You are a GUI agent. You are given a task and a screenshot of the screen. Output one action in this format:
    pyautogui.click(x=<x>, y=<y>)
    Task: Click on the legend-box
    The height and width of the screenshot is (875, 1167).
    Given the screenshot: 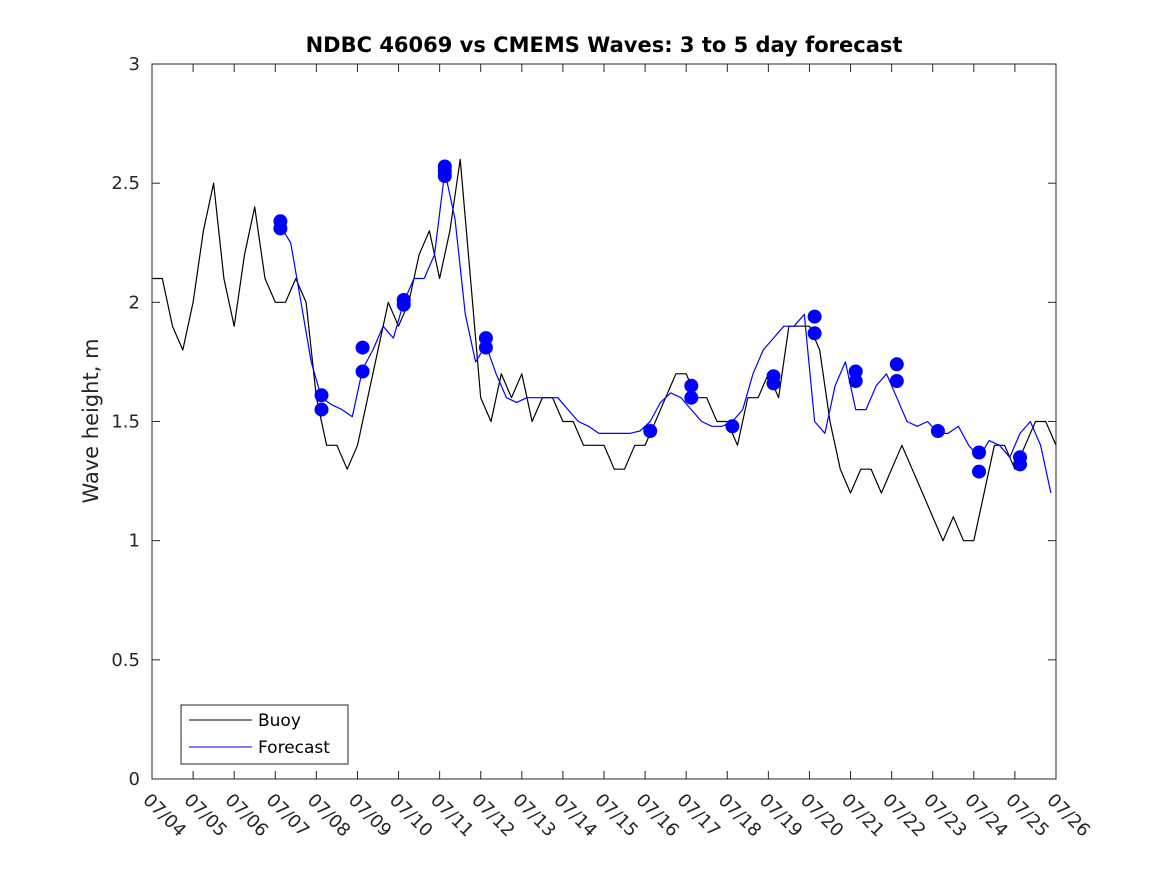 What is the action you would take?
    pyautogui.click(x=264, y=734)
    